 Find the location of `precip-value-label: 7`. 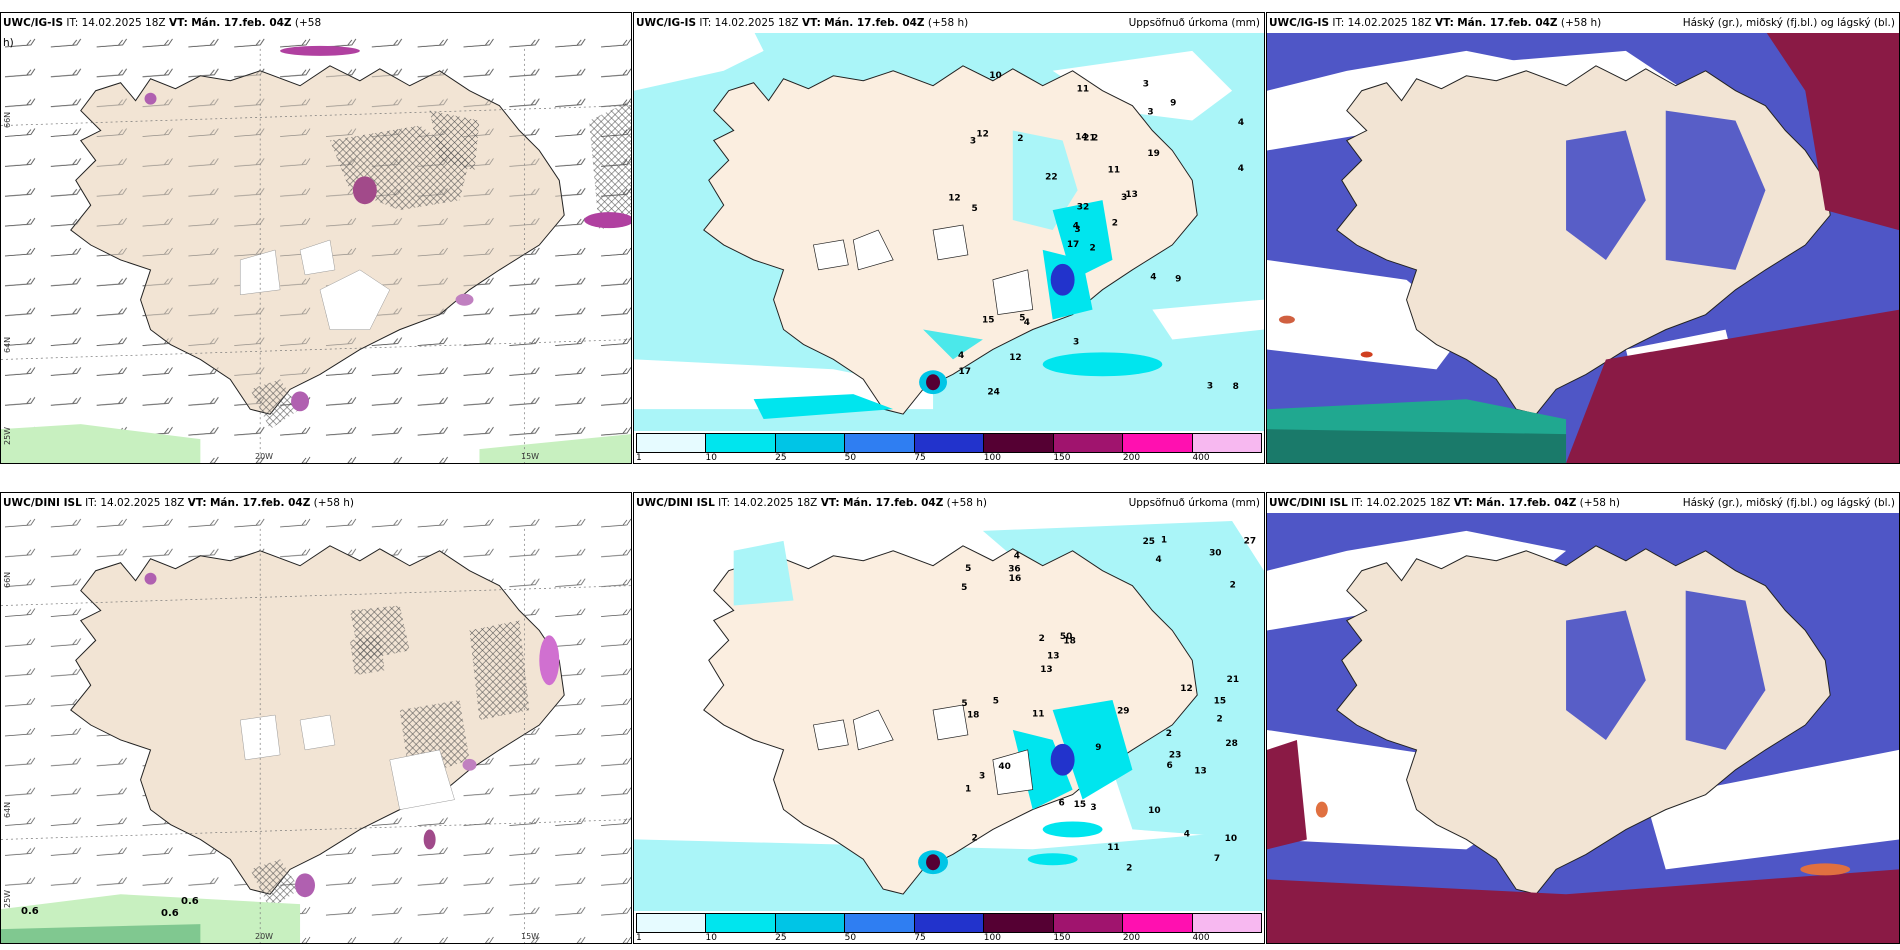

precip-value-label: 7 is located at coordinates (1217, 859).